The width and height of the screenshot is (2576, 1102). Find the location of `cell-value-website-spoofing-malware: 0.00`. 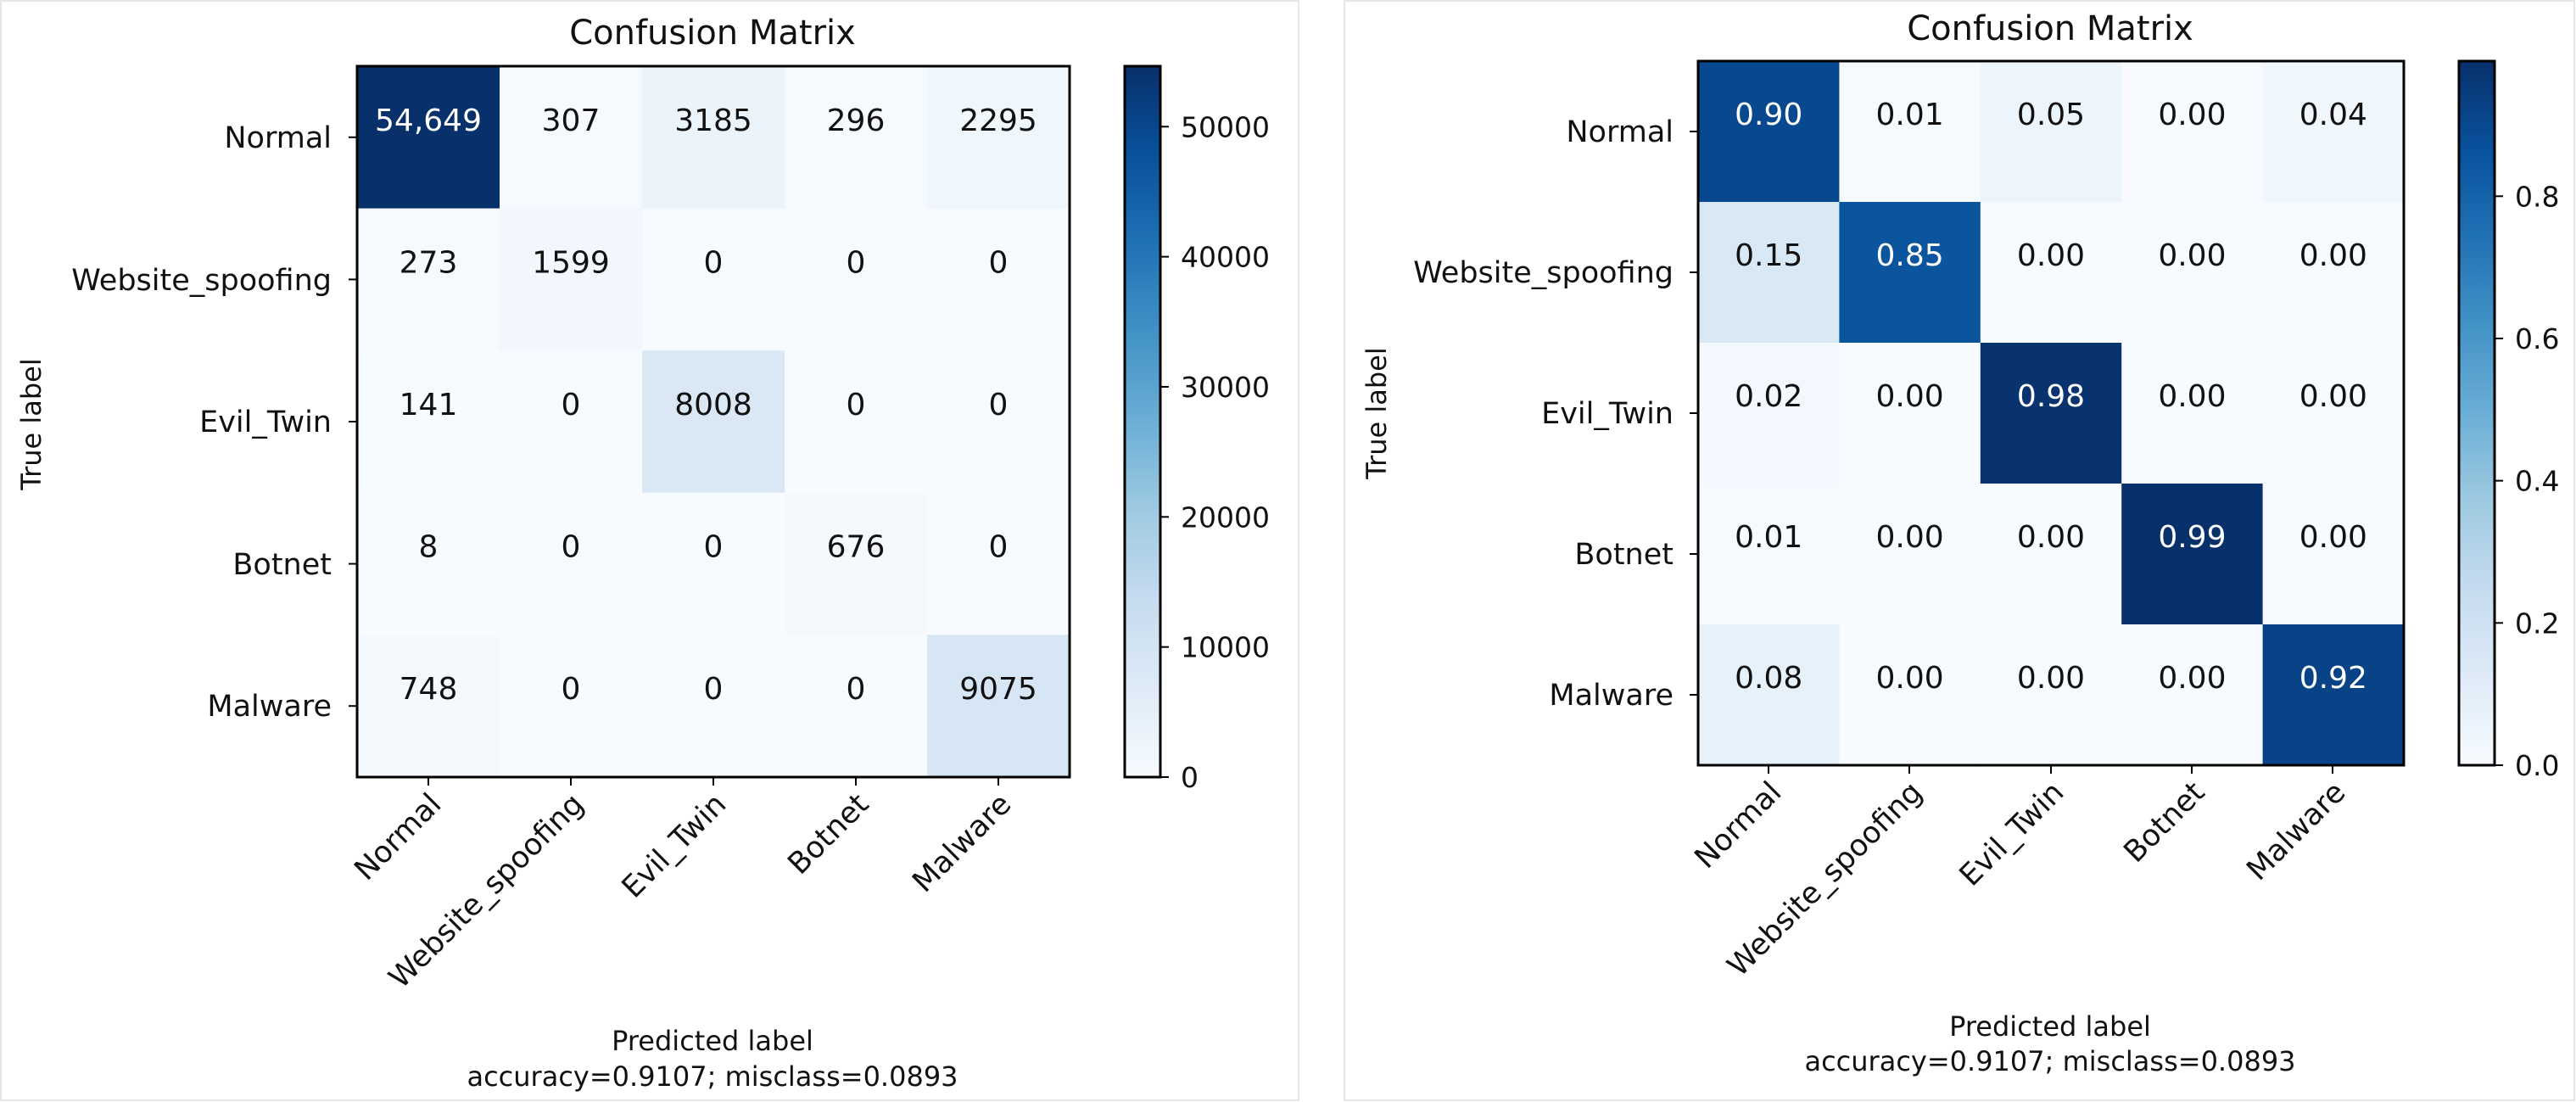

cell-value-website-spoofing-malware: 0.00 is located at coordinates (2333, 255).